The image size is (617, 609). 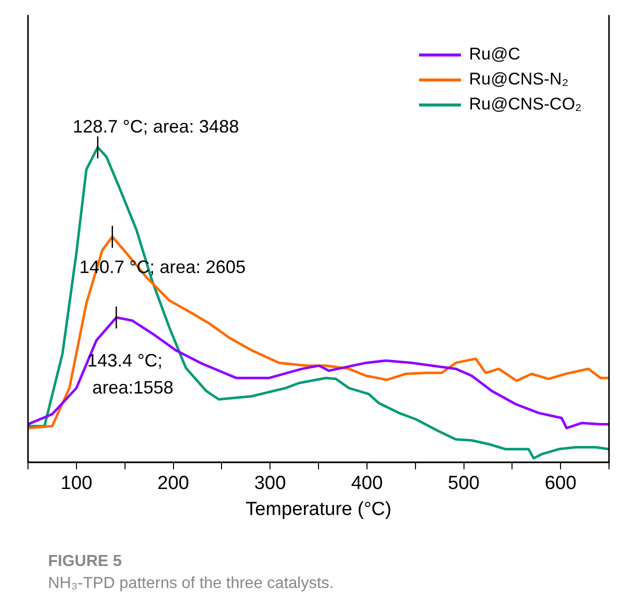 I want to click on x-tick-label: 500, so click(x=464, y=483).